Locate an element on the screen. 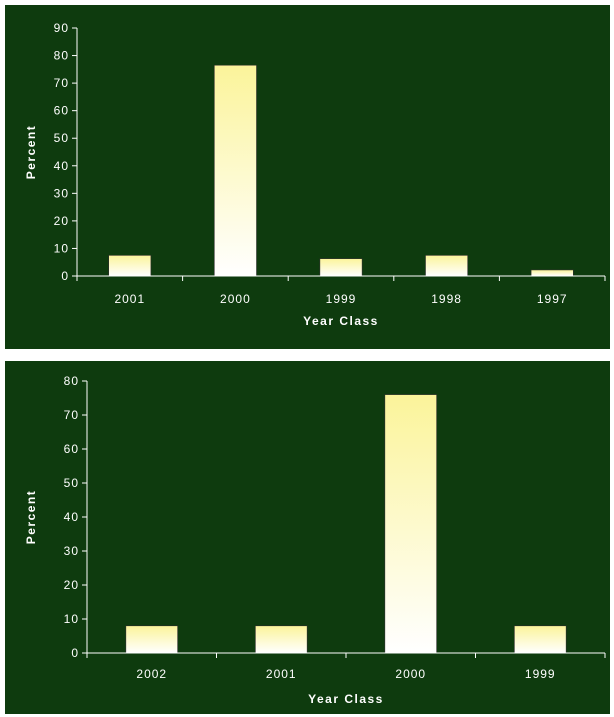 This screenshot has width=614, height=717. y-tick-group: 0 10 20 30 40 50 60 70 80 is located at coordinates (75, 517).